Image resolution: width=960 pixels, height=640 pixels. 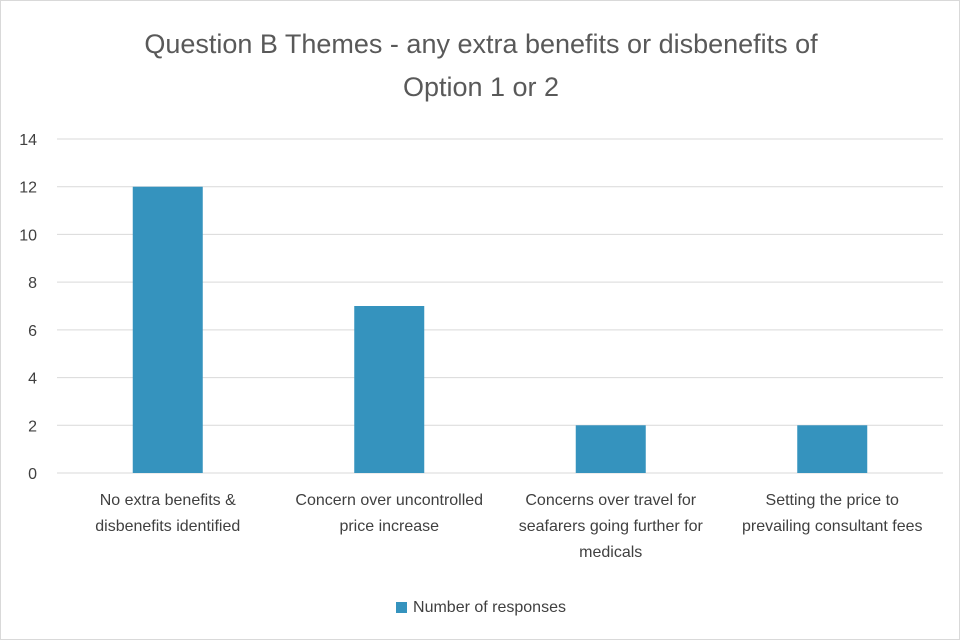 I want to click on y-tick-label: 12, so click(x=28, y=188).